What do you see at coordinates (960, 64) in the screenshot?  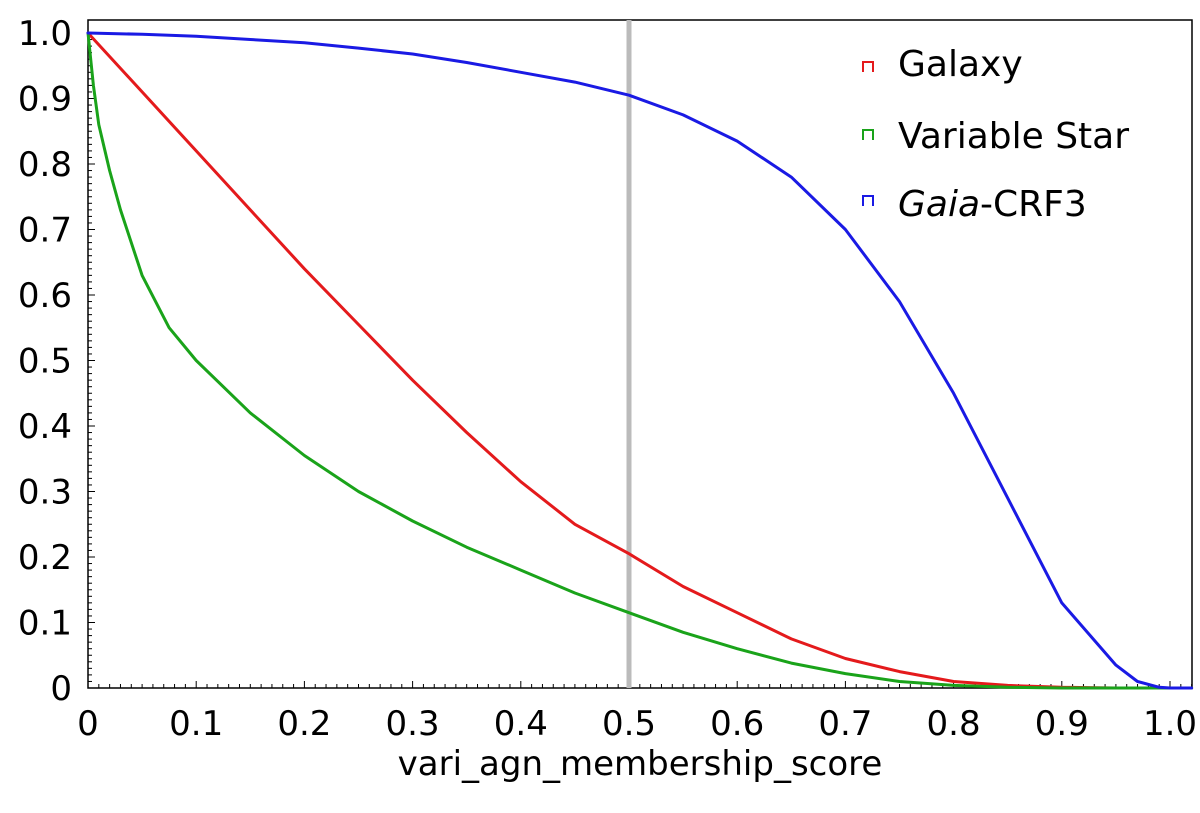 I see `legend-label-galaxy: Galaxy` at bounding box center [960, 64].